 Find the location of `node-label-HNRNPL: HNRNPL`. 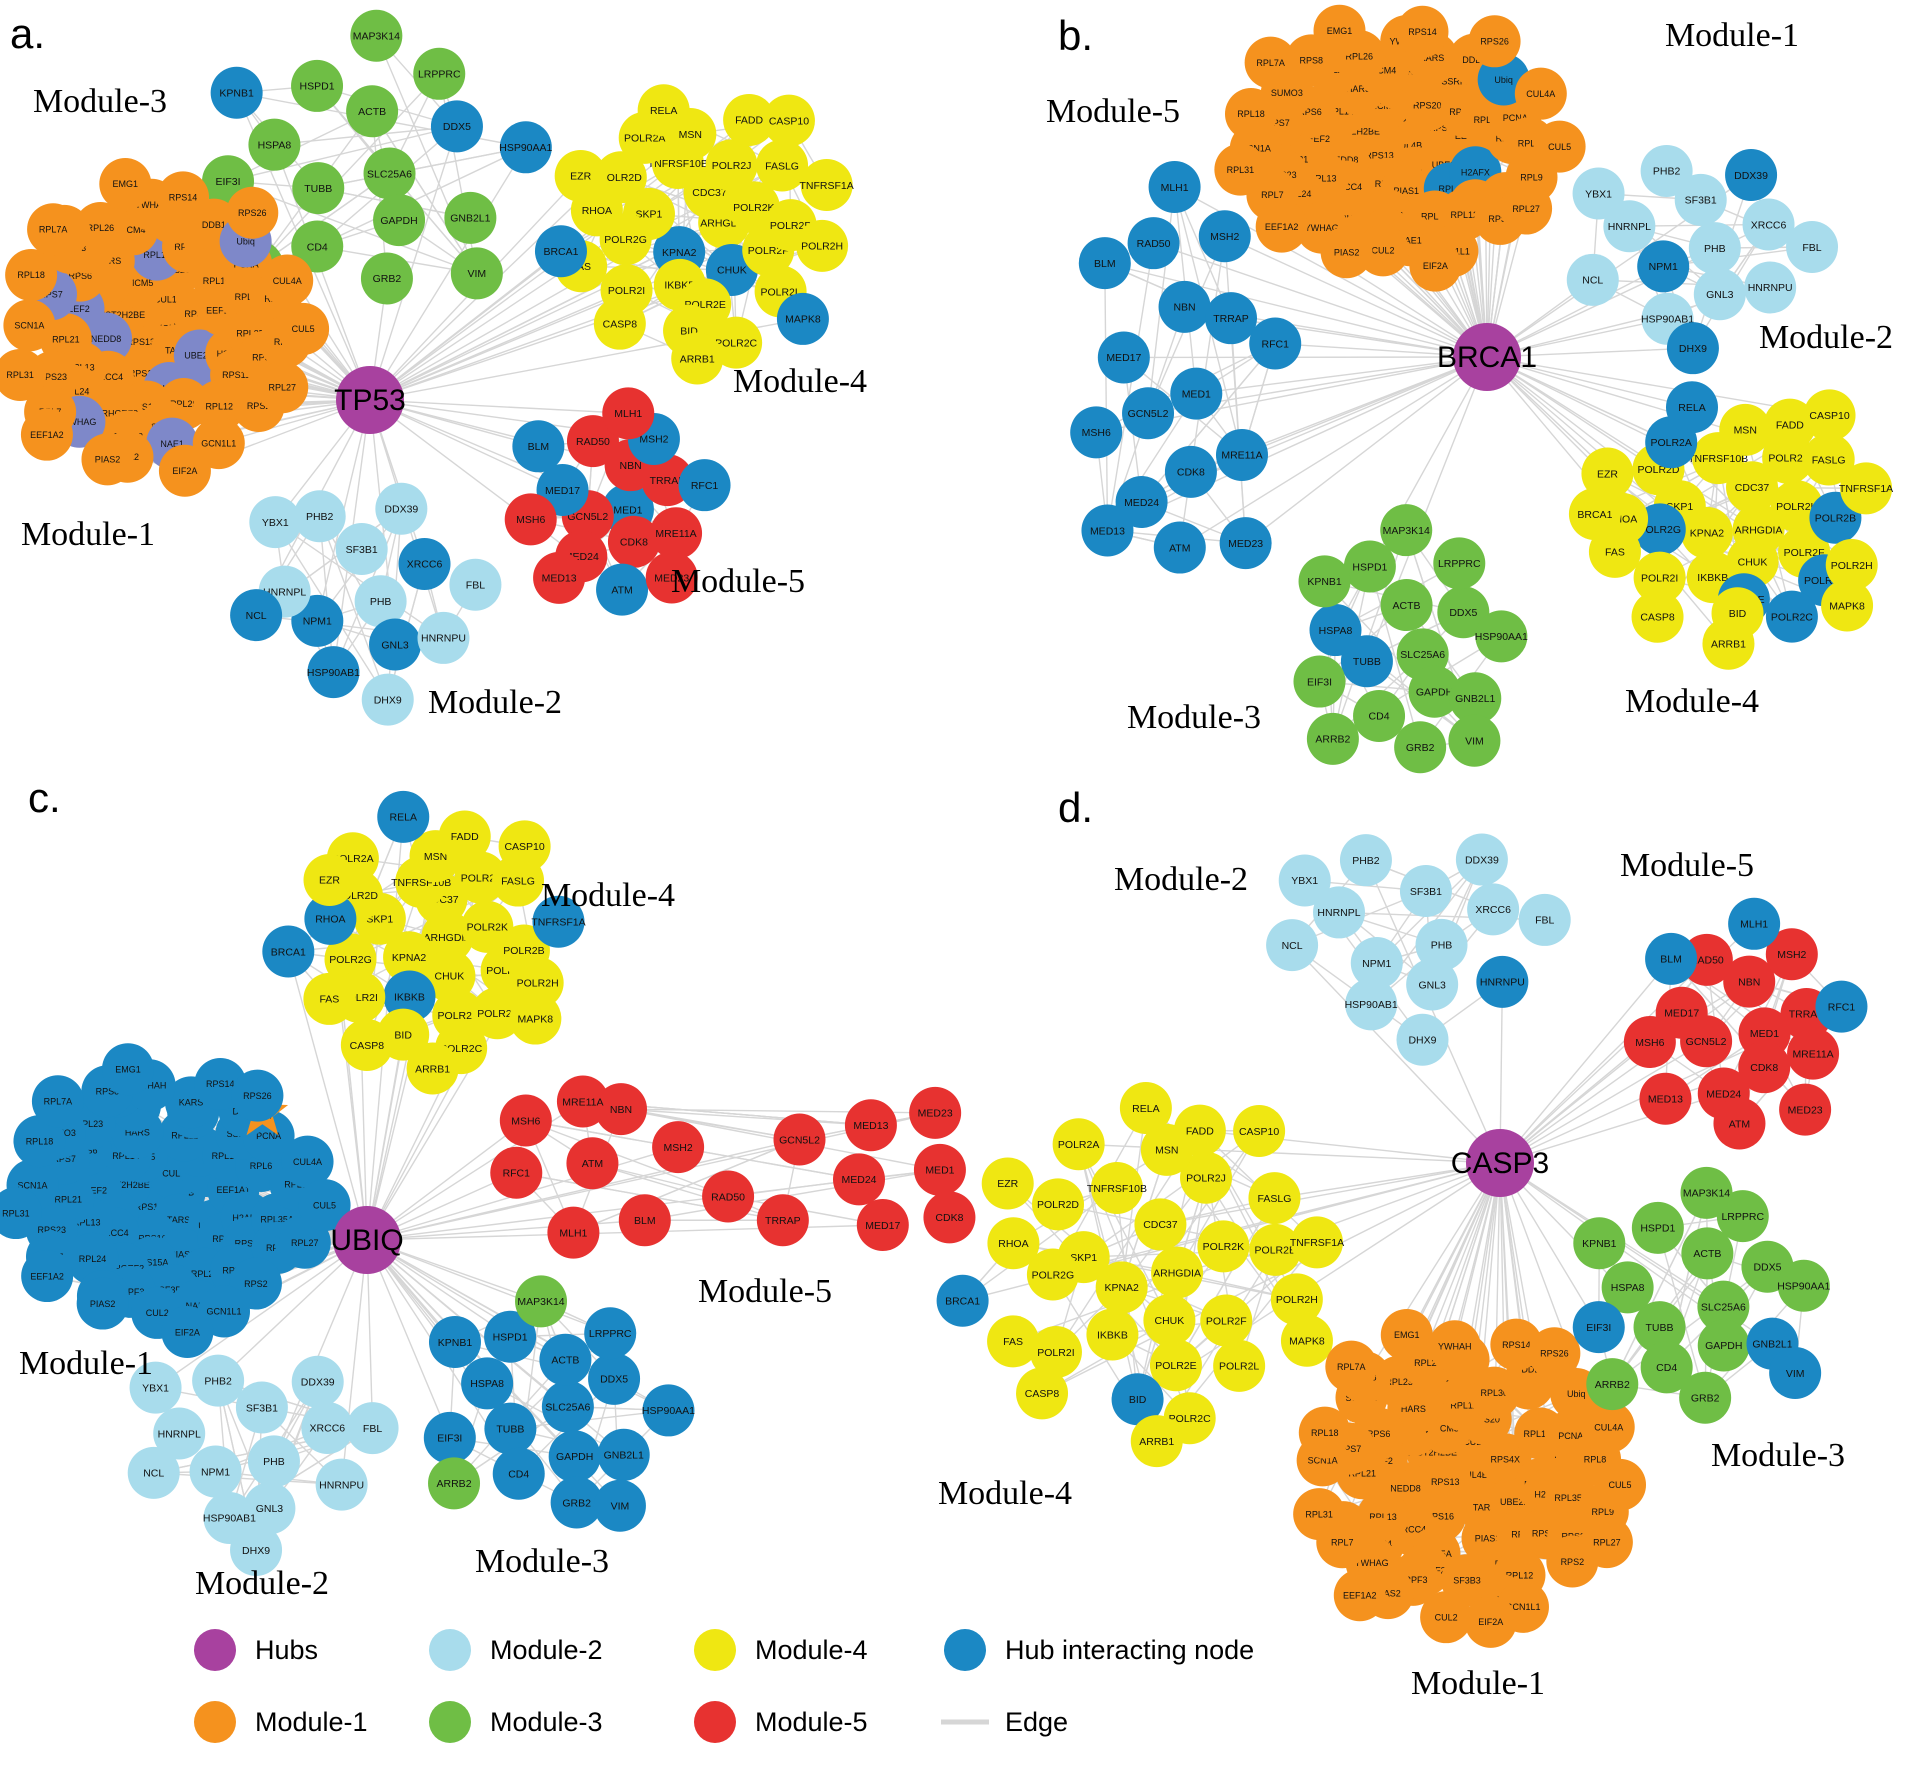

node-label-HNRNPL: HNRNPL is located at coordinates (179, 1434).